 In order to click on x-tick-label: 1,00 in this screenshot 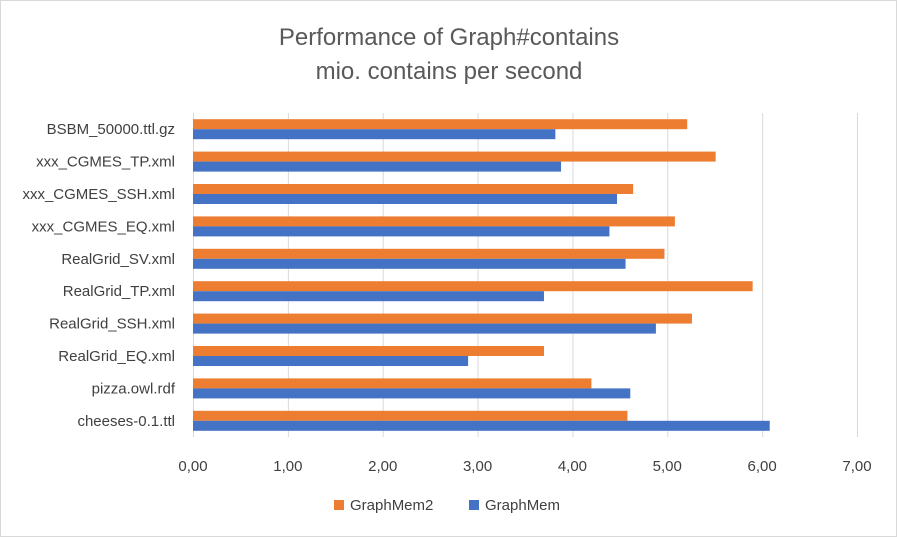, I will do `click(287, 466)`.